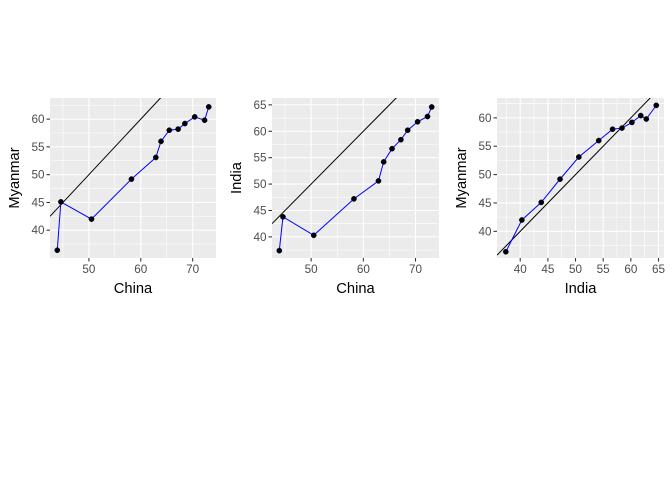 This screenshot has width=672, height=480. I want to click on x-tick-label: 55, so click(604, 269).